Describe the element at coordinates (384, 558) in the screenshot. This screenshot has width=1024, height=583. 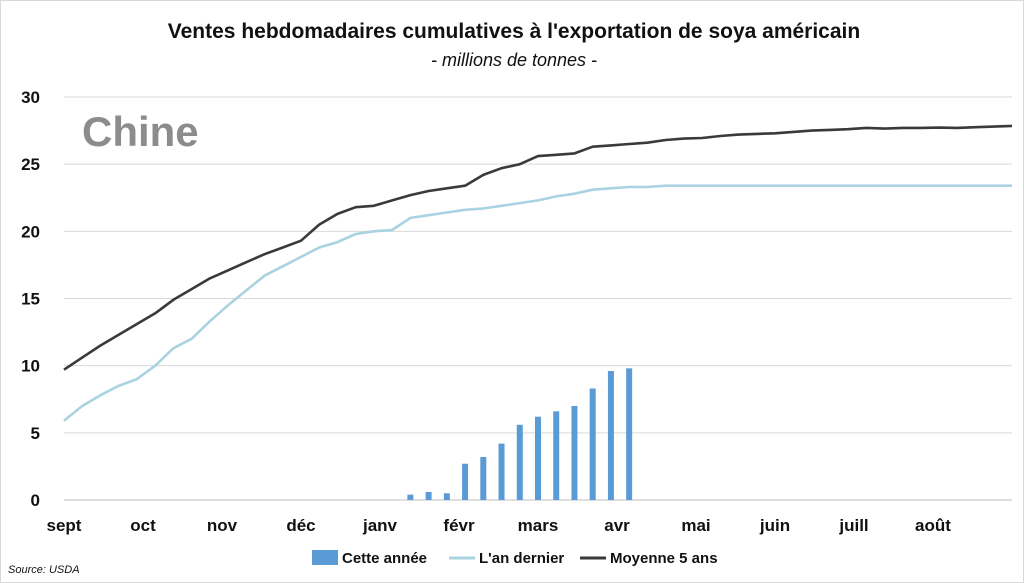
I see `legend-label: Cette année` at that location.